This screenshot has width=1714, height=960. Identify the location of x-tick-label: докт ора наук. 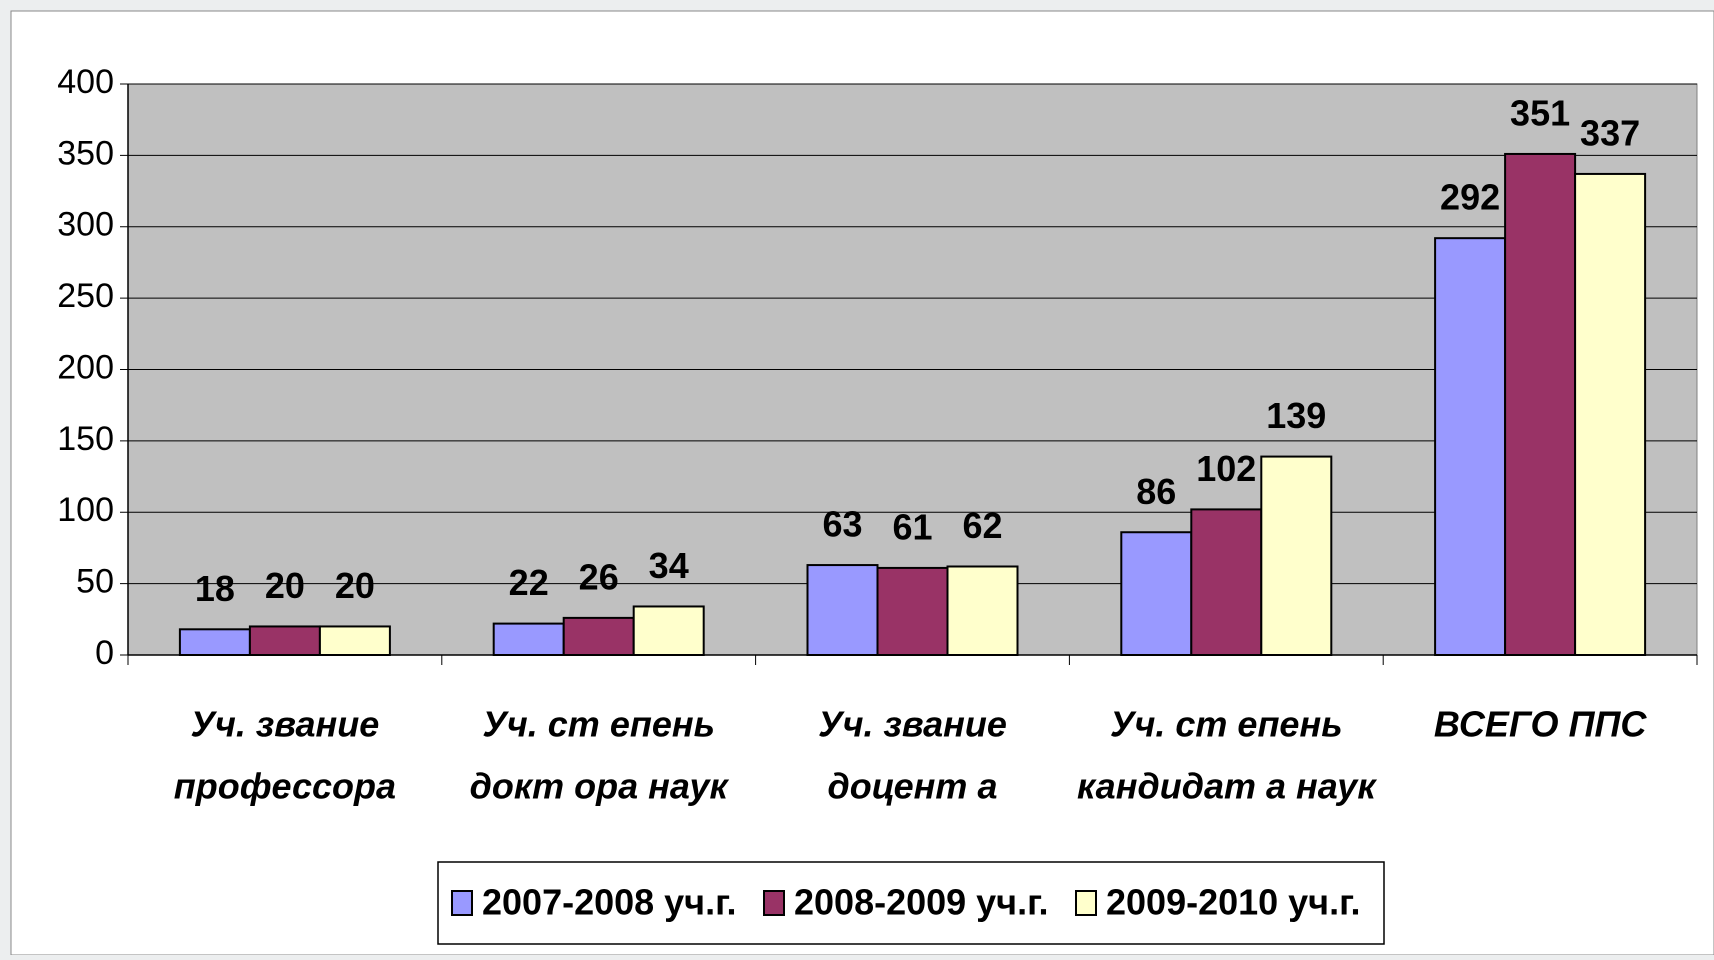
(600, 786).